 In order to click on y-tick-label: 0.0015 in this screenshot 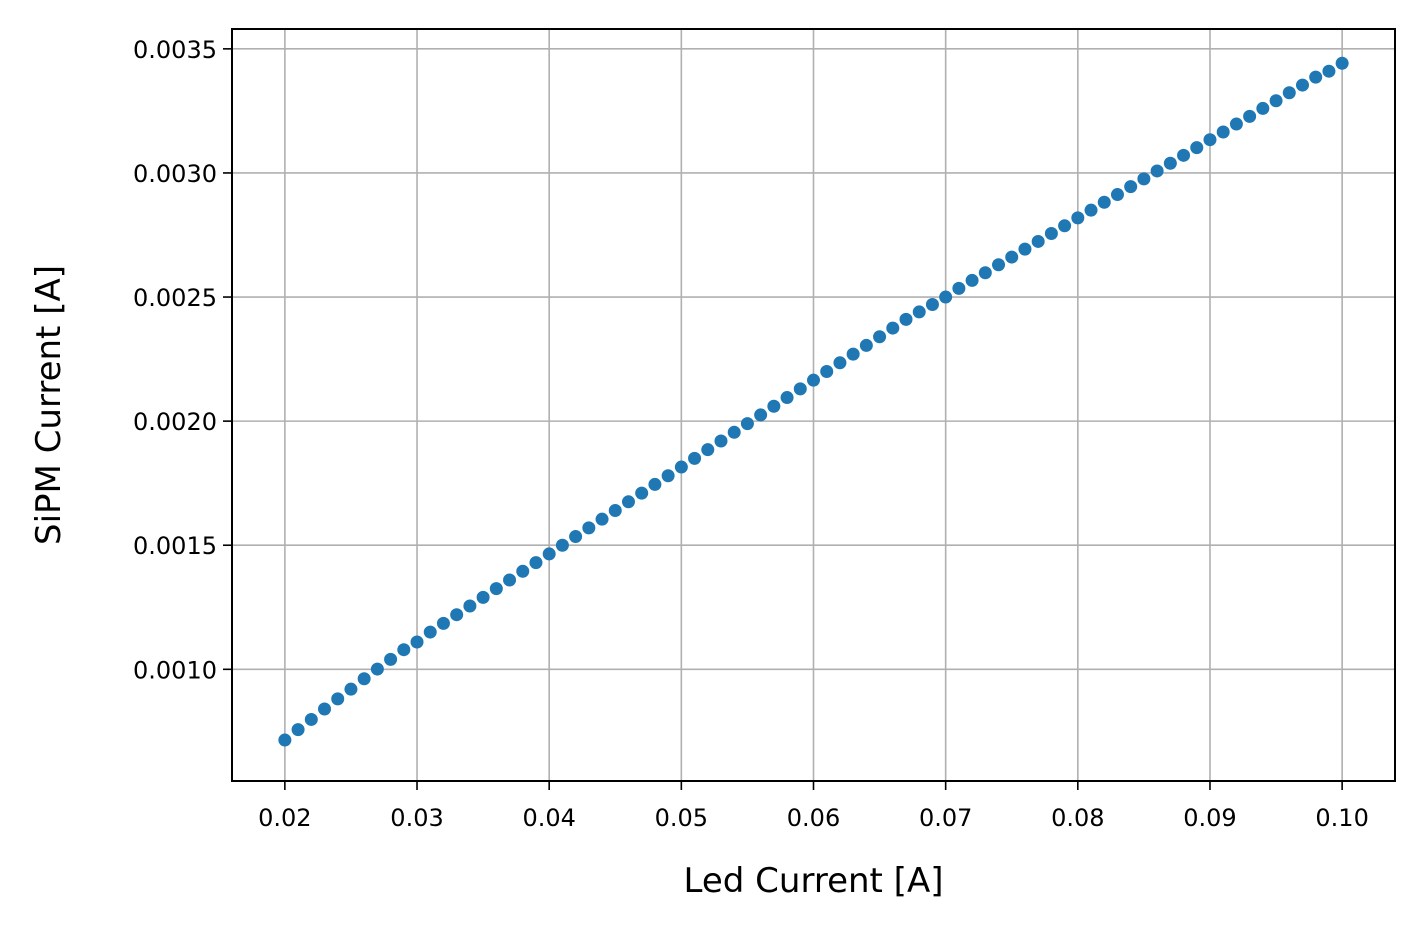, I will do `click(175, 546)`.